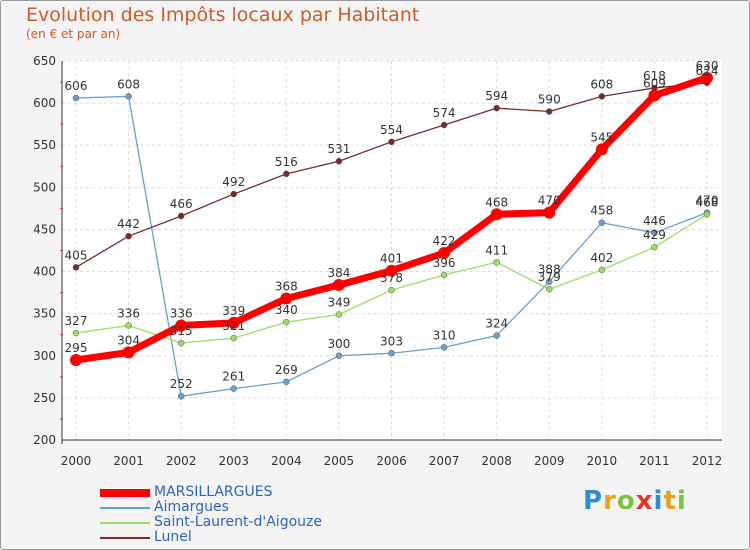 This screenshot has height=550, width=750. I want to click on data-label: 388, so click(549, 270).